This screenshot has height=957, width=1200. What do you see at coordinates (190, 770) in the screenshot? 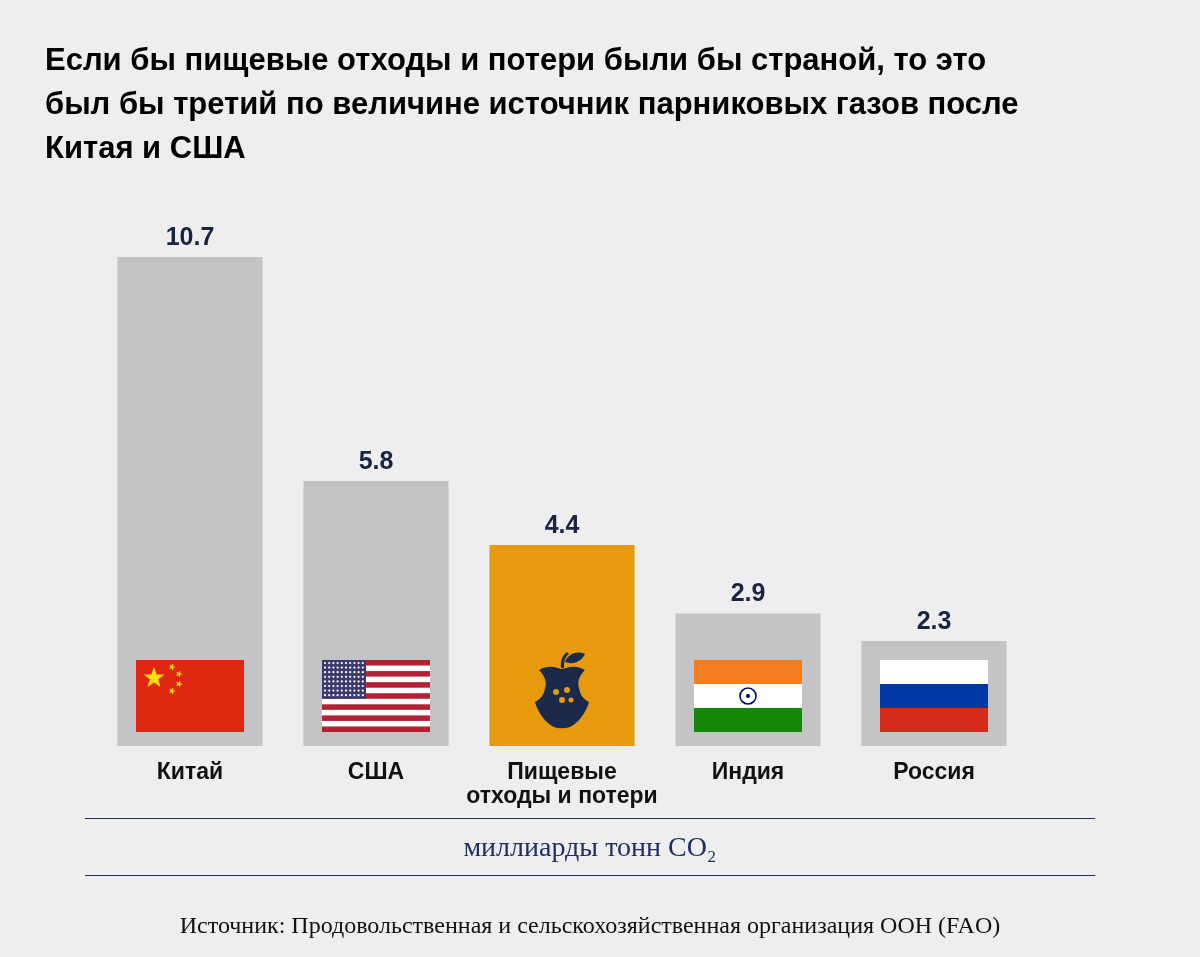
I see `x-tick-label: Китай` at bounding box center [190, 770].